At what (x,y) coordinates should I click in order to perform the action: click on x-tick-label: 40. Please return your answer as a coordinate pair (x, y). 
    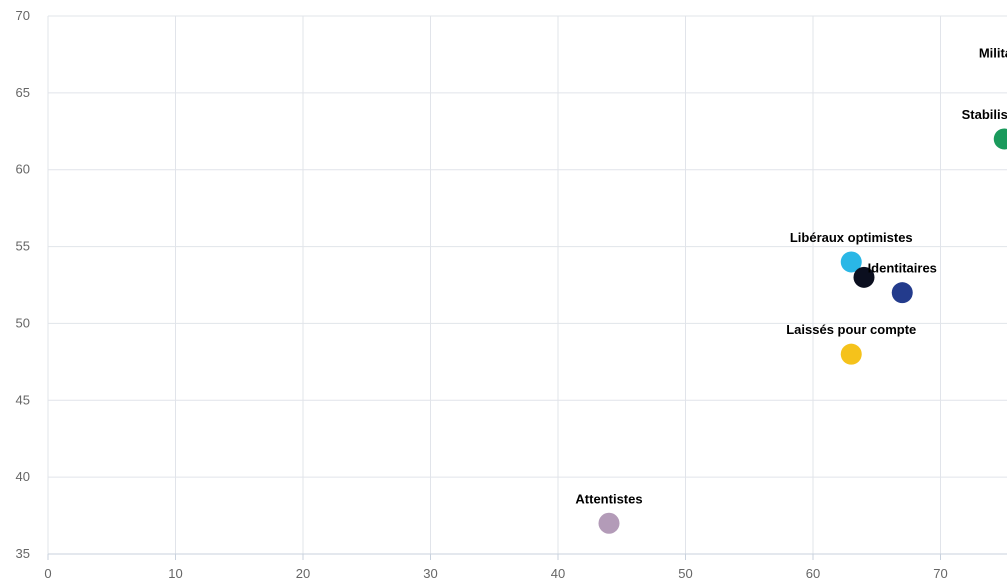
    Looking at the image, I should click on (558, 573).